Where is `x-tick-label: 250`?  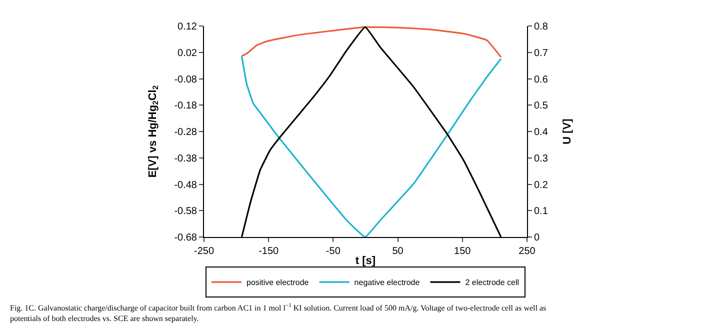
x-tick-label: 250 is located at coordinates (527, 251).